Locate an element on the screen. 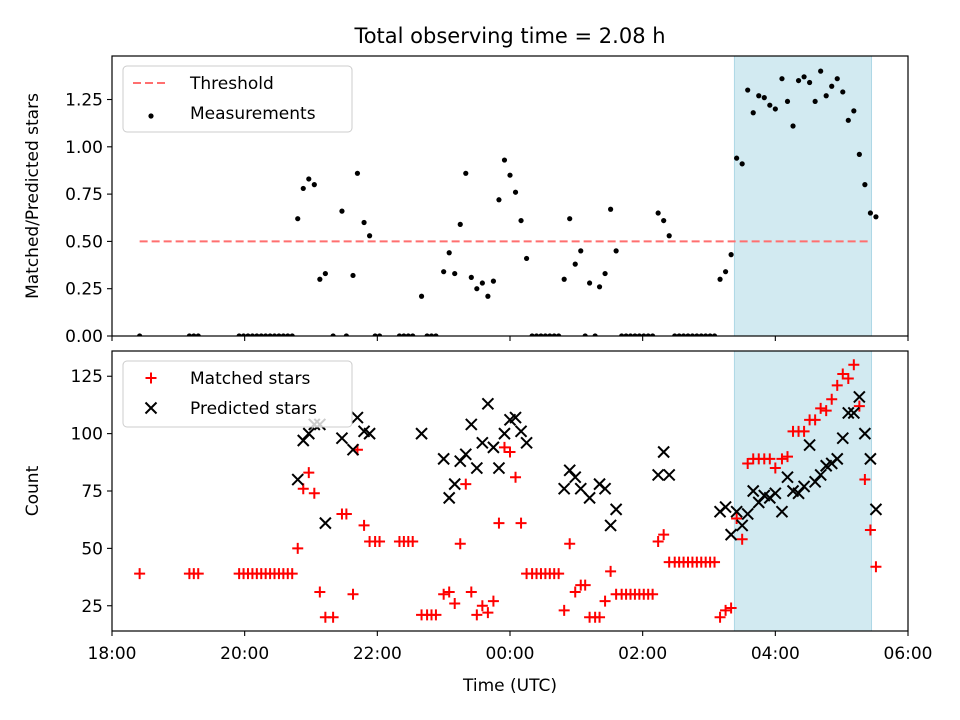  legend: Matched stars Predicted stars is located at coordinates (237, 394).